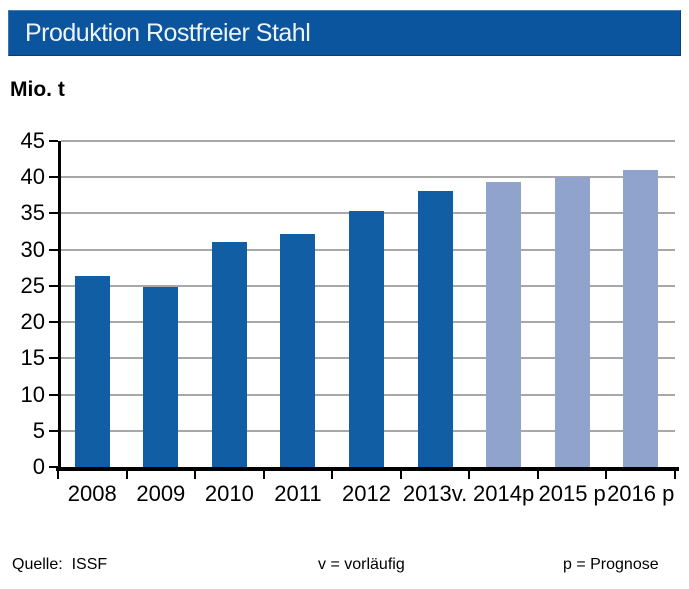 The image size is (689, 589). What do you see at coordinates (504, 324) in the screenshot?
I see `bar-2014p` at bounding box center [504, 324].